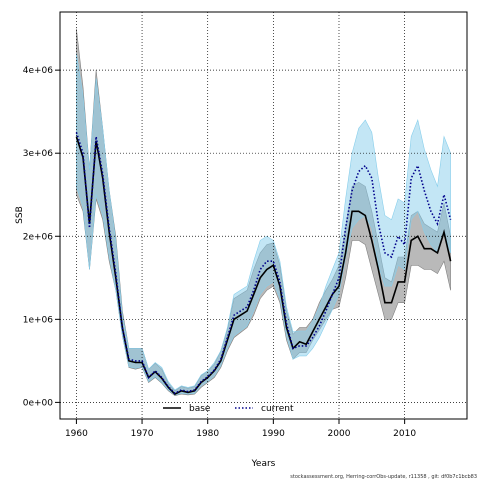 The image size is (480, 480). What do you see at coordinates (38, 320) in the screenshot?
I see `y-tick-label: 1e+06` at bounding box center [38, 320].